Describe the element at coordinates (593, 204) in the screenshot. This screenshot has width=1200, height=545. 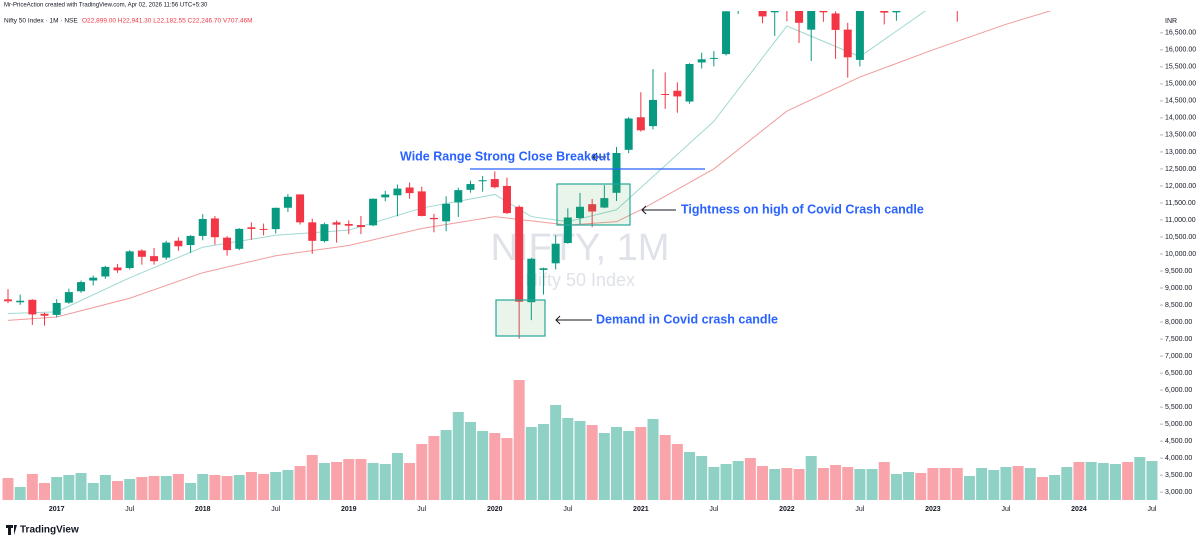
I see `tightness-box` at that location.